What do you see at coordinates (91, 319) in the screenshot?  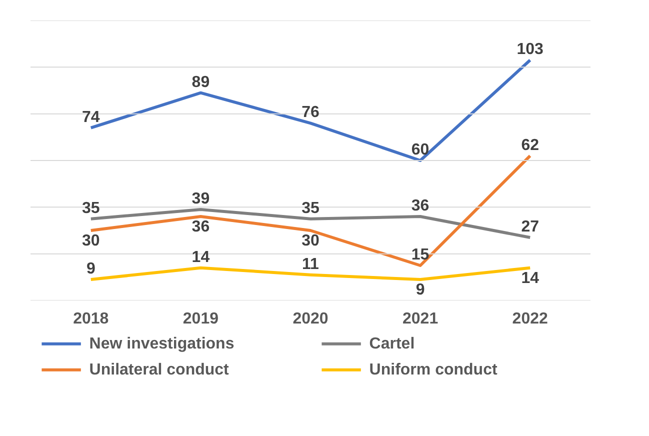 I see `x-tick-label: 2018` at bounding box center [91, 319].